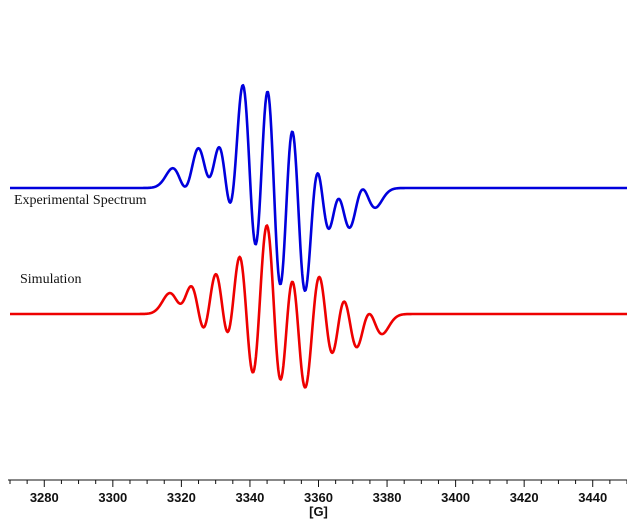 This screenshot has width=627, height=519. I want to click on x-tick-label: 3280, so click(44, 497).